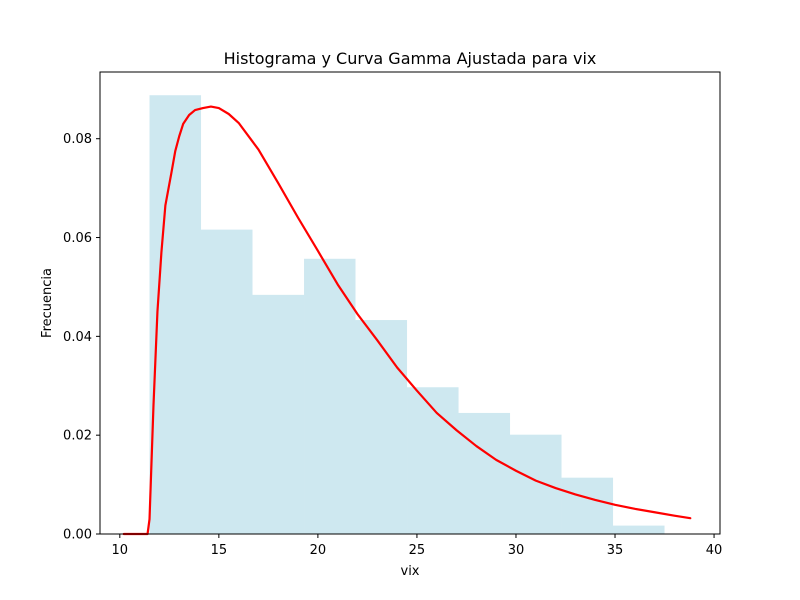 The height and width of the screenshot is (600, 800). I want to click on x-tick-label: 30, so click(516, 550).